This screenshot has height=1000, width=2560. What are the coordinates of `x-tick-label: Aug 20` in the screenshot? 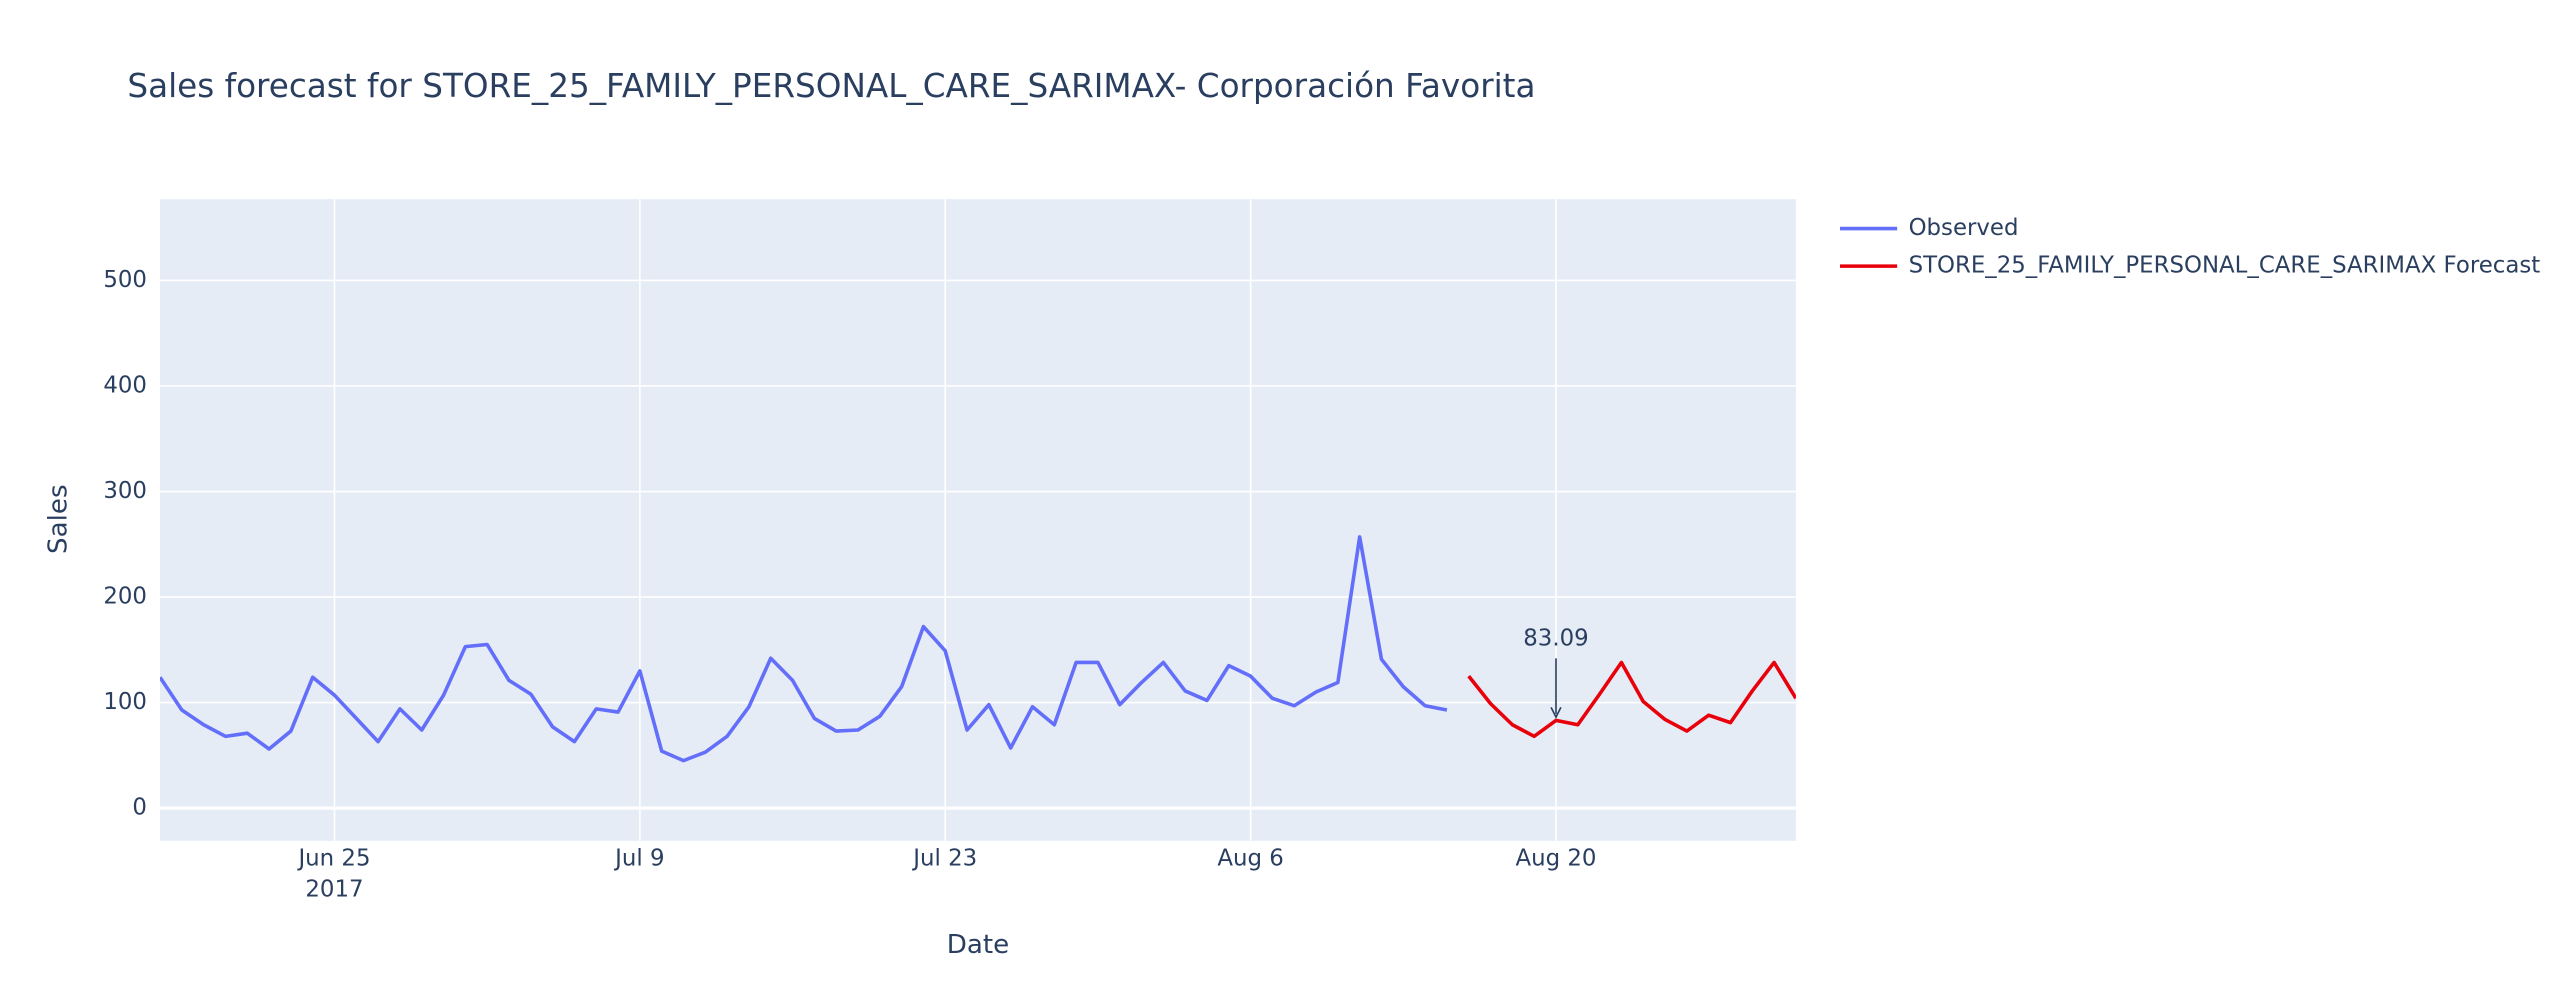 It's located at (1556, 858).